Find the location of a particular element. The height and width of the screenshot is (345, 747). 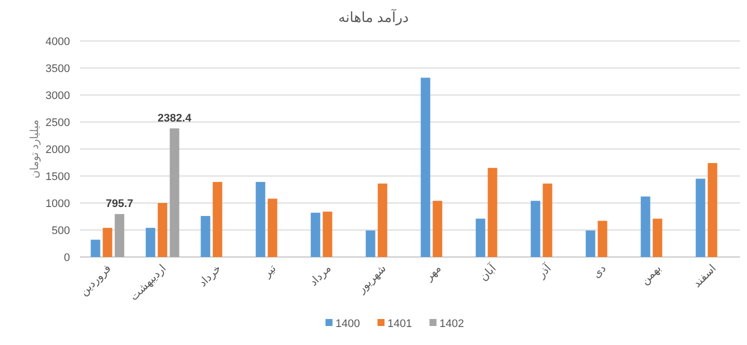

x-tick-label: آذر is located at coordinates (544, 271).